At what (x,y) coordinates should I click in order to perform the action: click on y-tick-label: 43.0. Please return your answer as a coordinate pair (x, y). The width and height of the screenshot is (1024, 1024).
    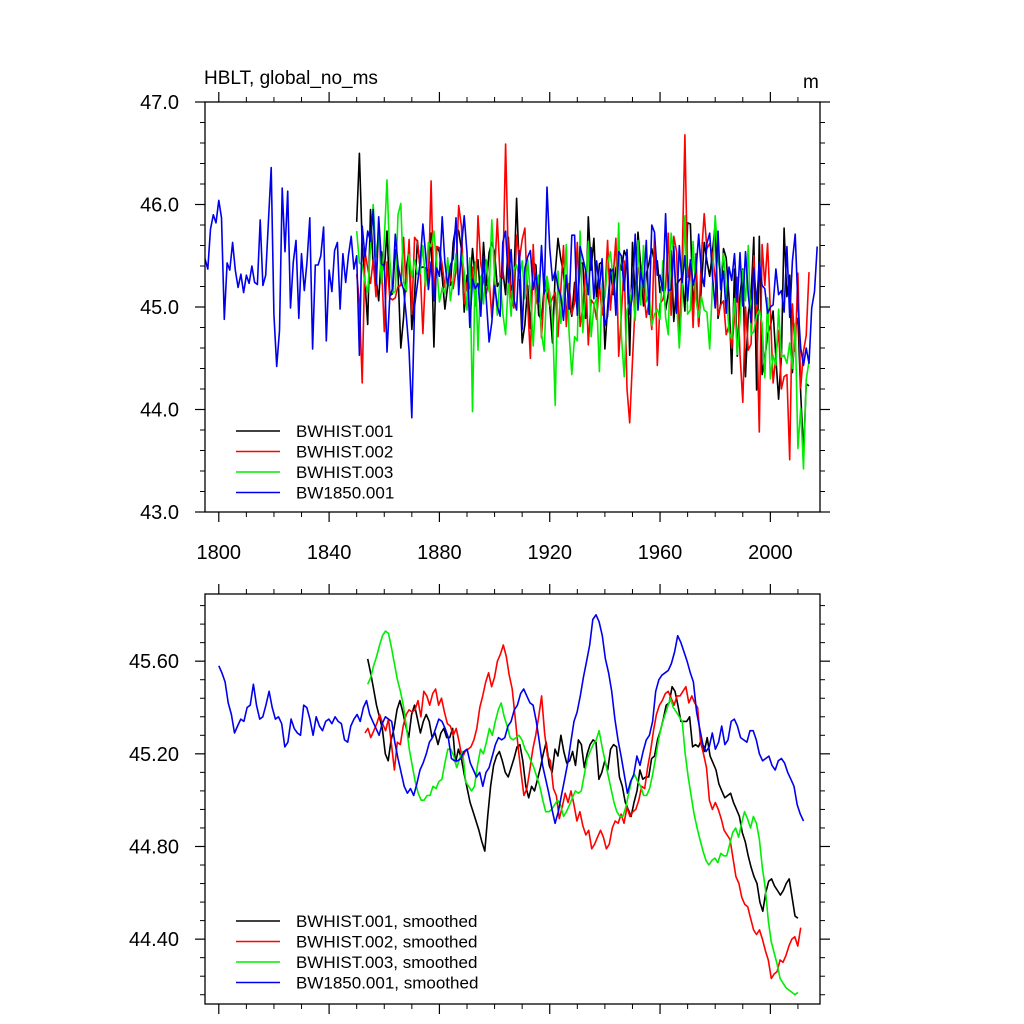
    Looking at the image, I should click on (159, 513).